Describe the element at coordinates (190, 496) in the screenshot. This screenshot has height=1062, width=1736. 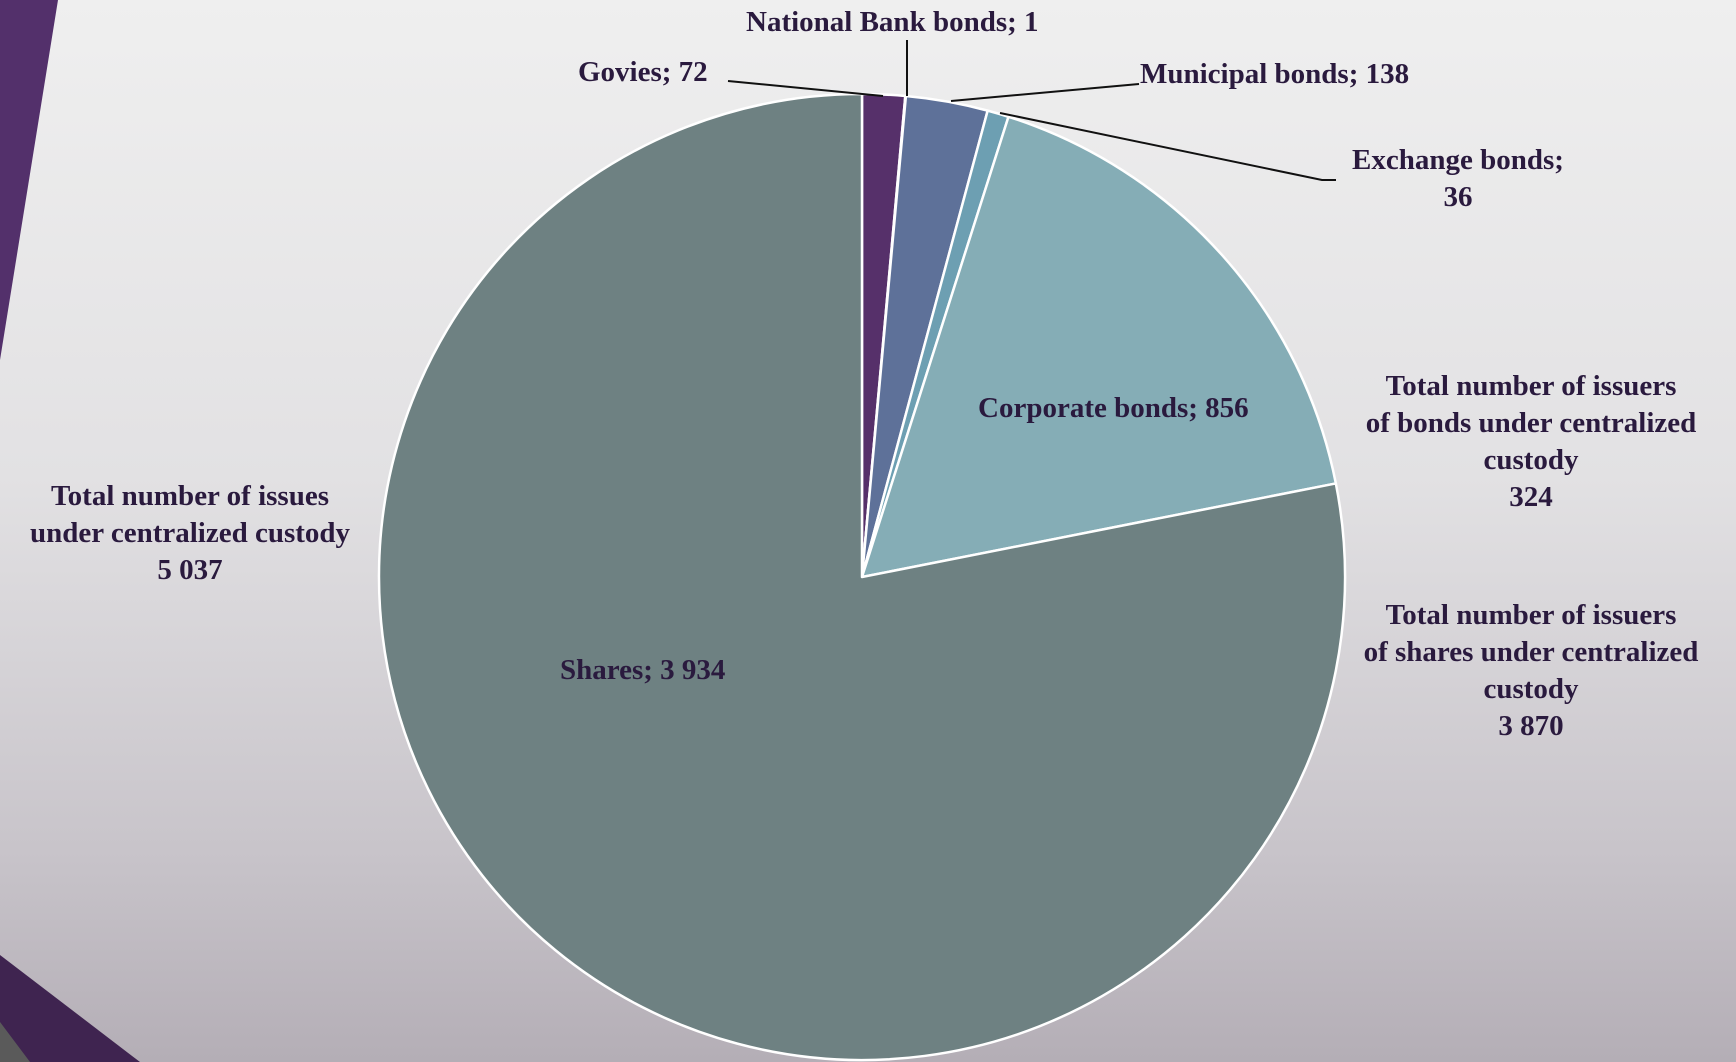
I see `annotation-total-issues-line1: Total number of issues` at that location.